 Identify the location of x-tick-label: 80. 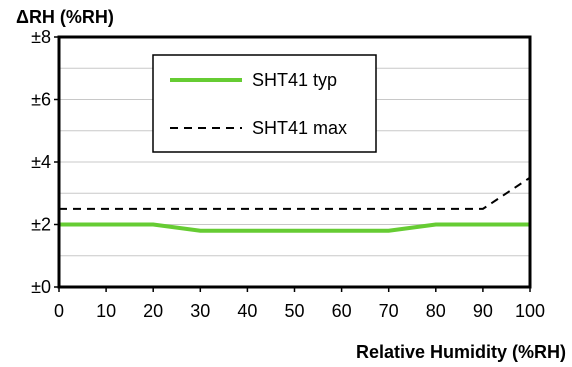
(436, 311).